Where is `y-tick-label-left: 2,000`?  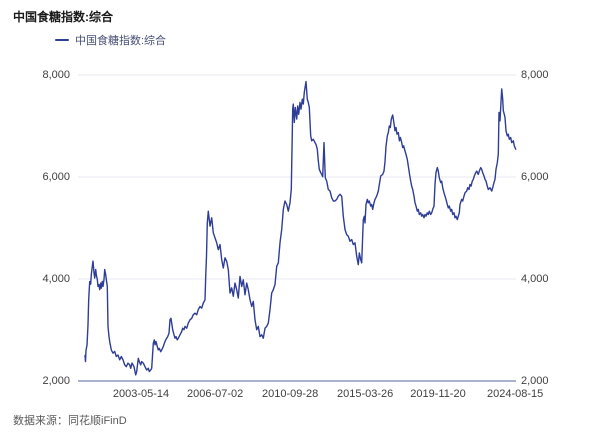
y-tick-label-left: 2,000 is located at coordinates (56, 381).